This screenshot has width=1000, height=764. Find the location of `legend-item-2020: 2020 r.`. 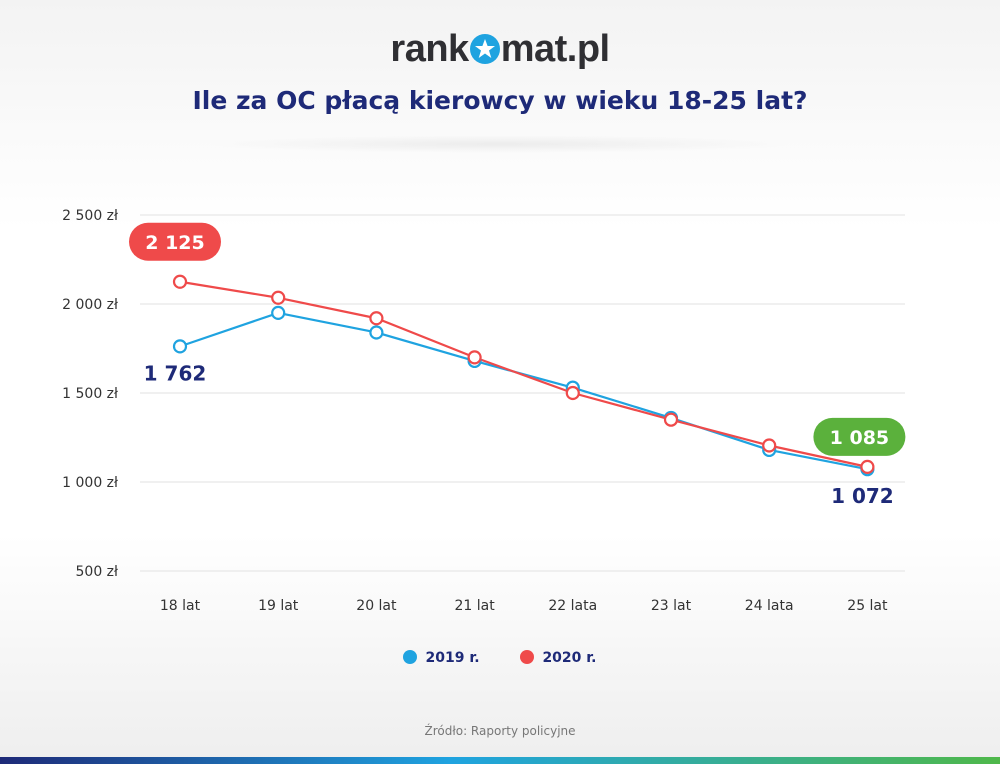

legend-item-2020: 2020 r. is located at coordinates (558, 658).